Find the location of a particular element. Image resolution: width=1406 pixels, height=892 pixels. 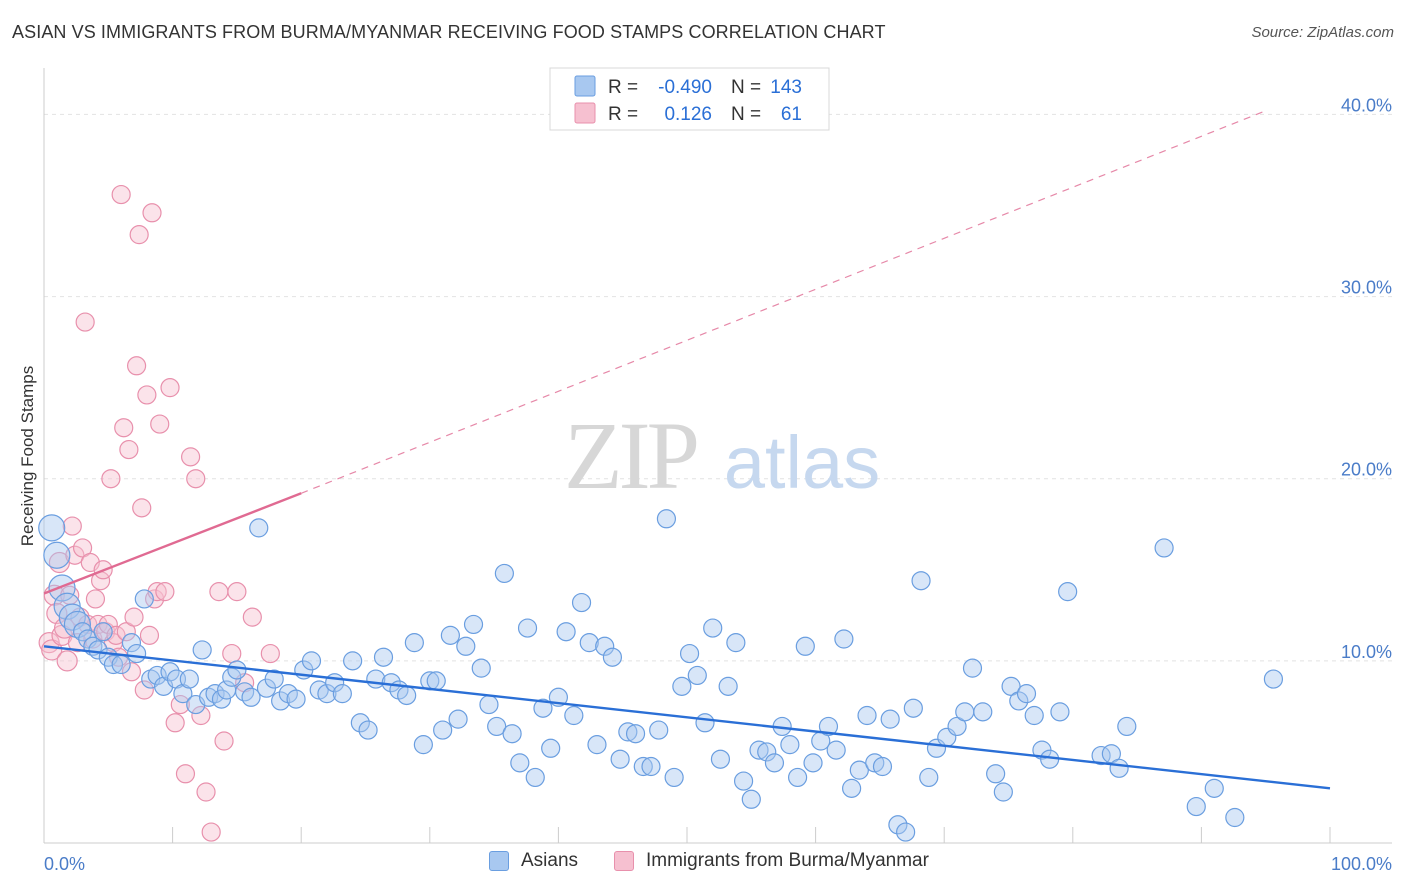

legend-item-asians: Asians is located at coordinates (533, 861).